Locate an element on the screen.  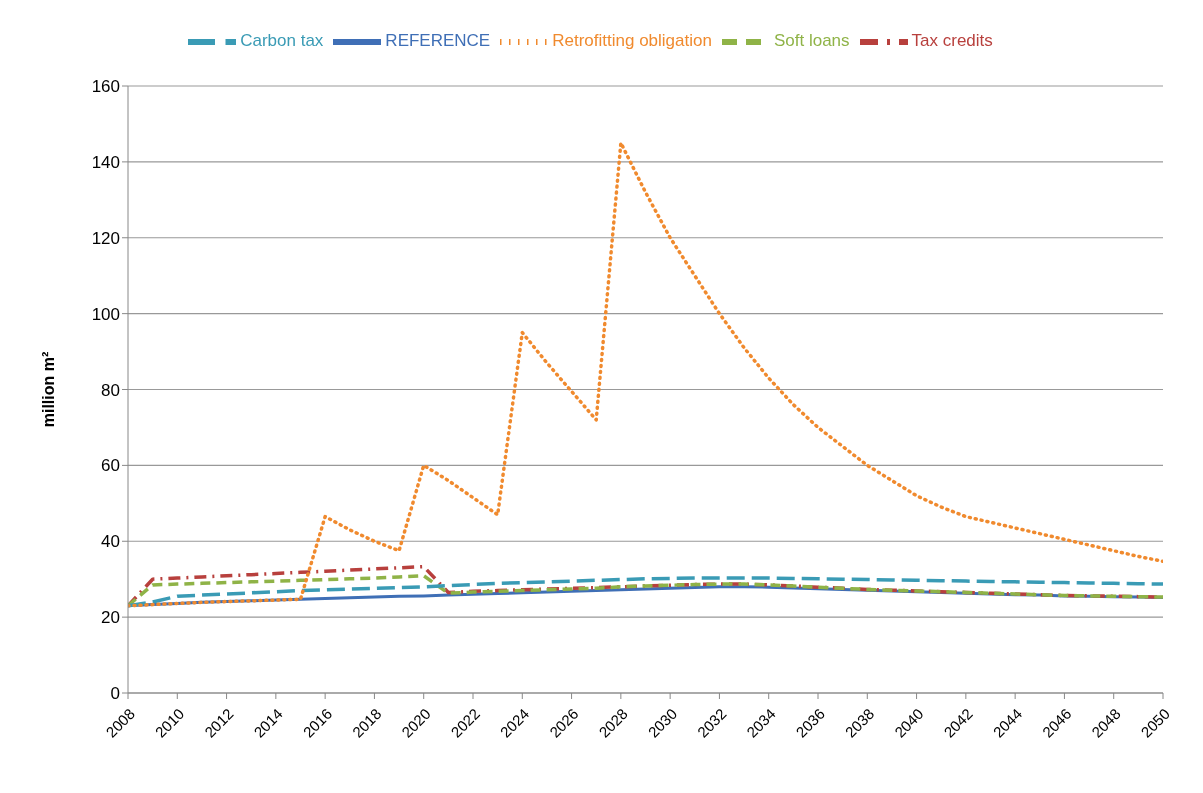
y-tick-label: 40 is located at coordinates (110, 542).